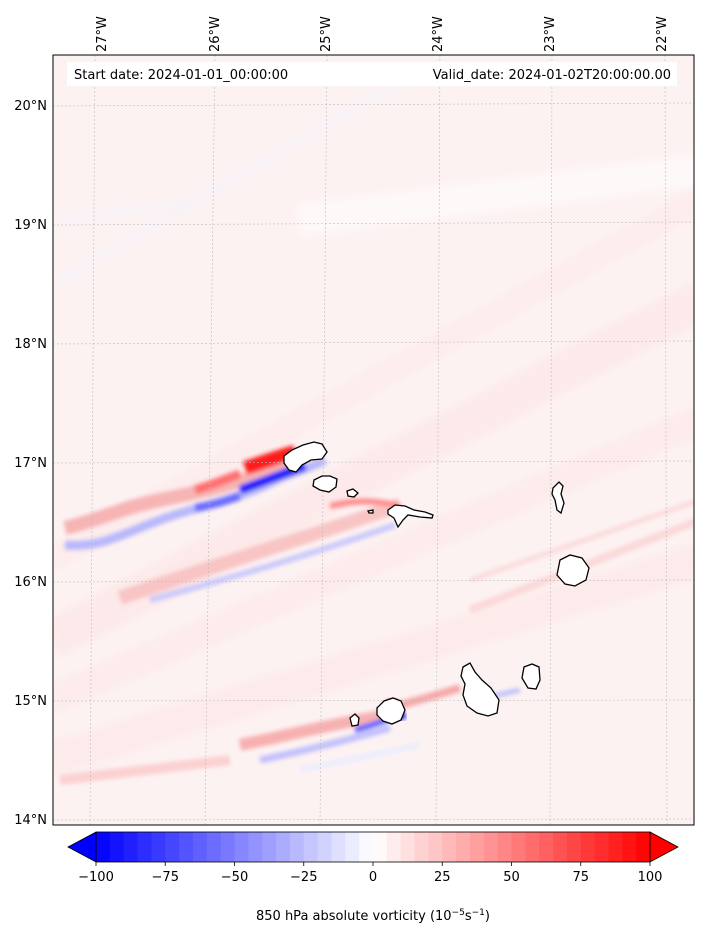 The height and width of the screenshot is (936, 703). What do you see at coordinates (391, 711) in the screenshot?
I see `island-fogo` at bounding box center [391, 711].